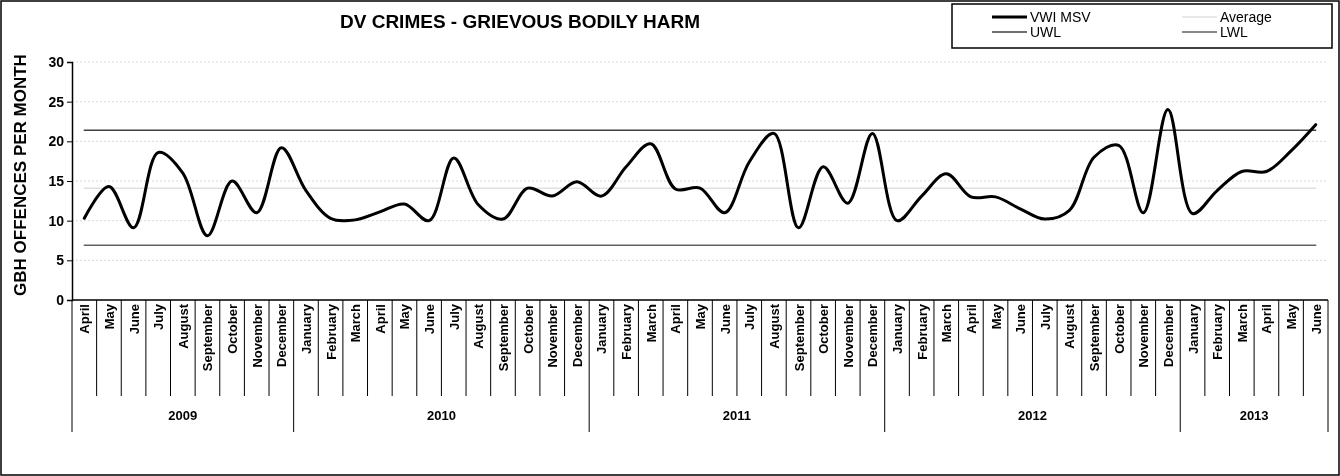  Describe the element at coordinates (60, 260) in the screenshot. I see `y-tick-label: 5` at that location.